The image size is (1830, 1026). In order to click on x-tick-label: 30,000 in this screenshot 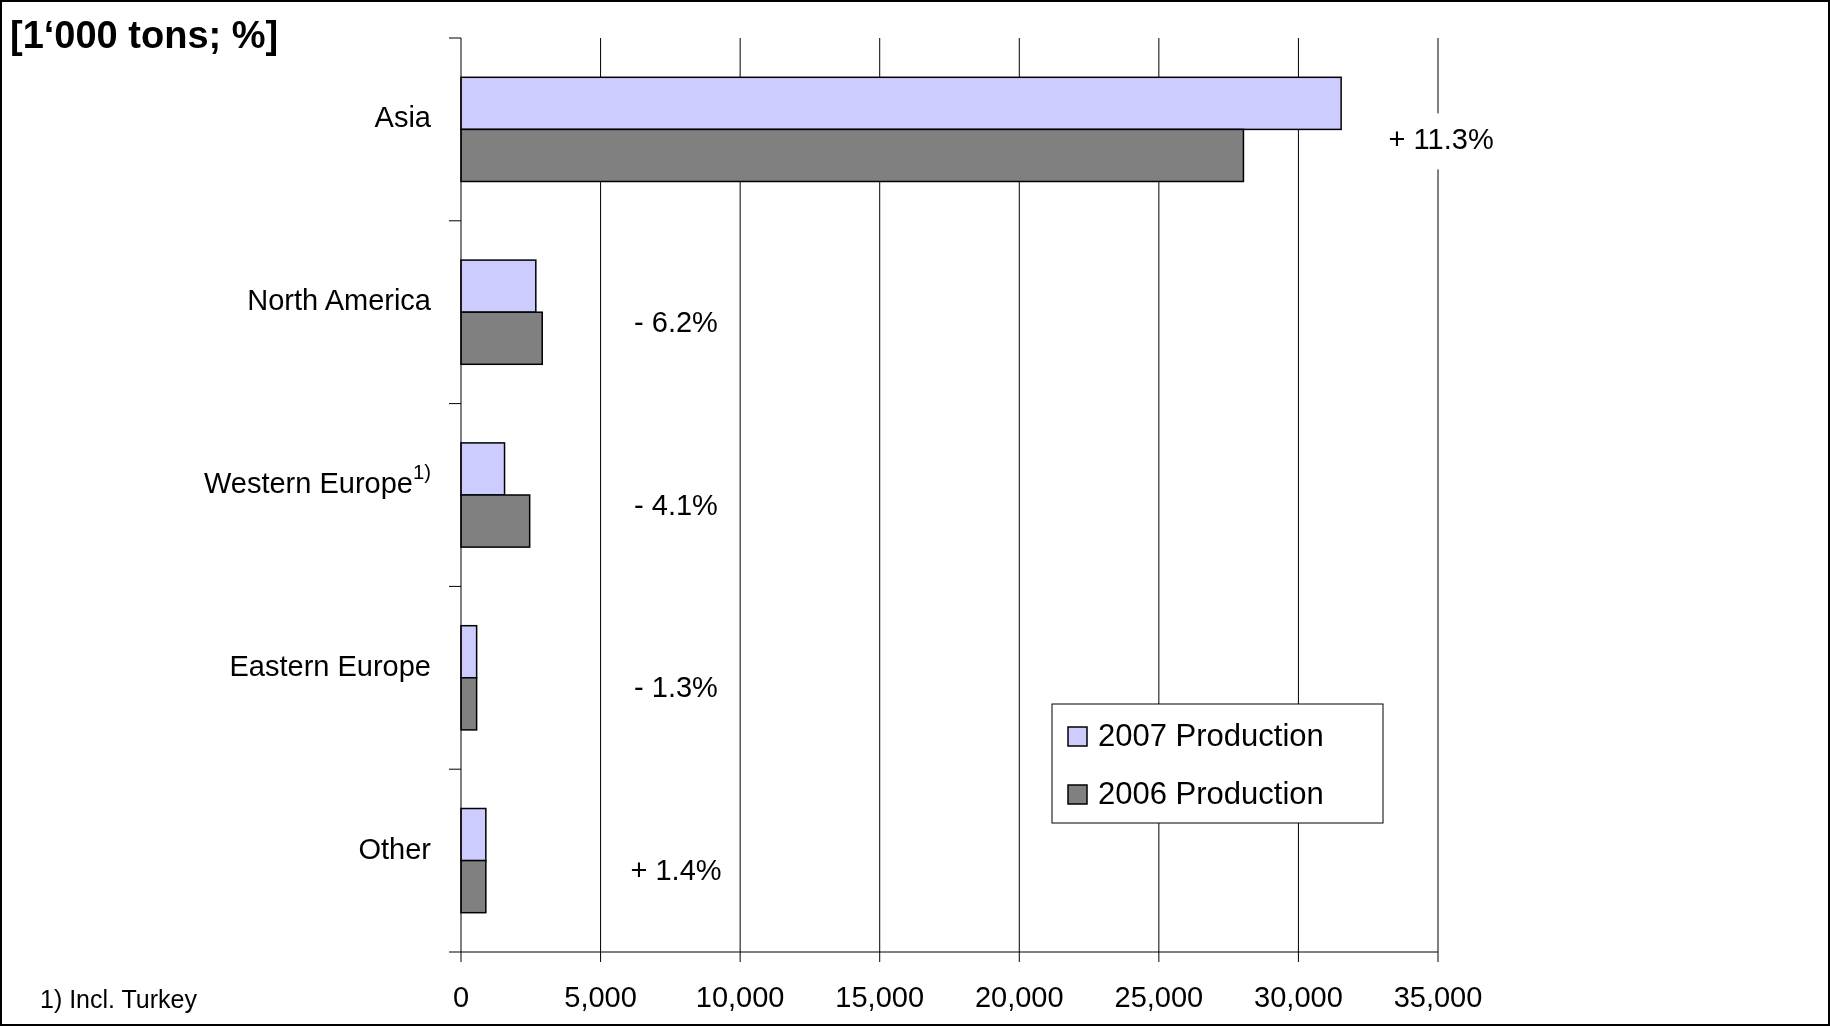, I will do `click(1298, 997)`.